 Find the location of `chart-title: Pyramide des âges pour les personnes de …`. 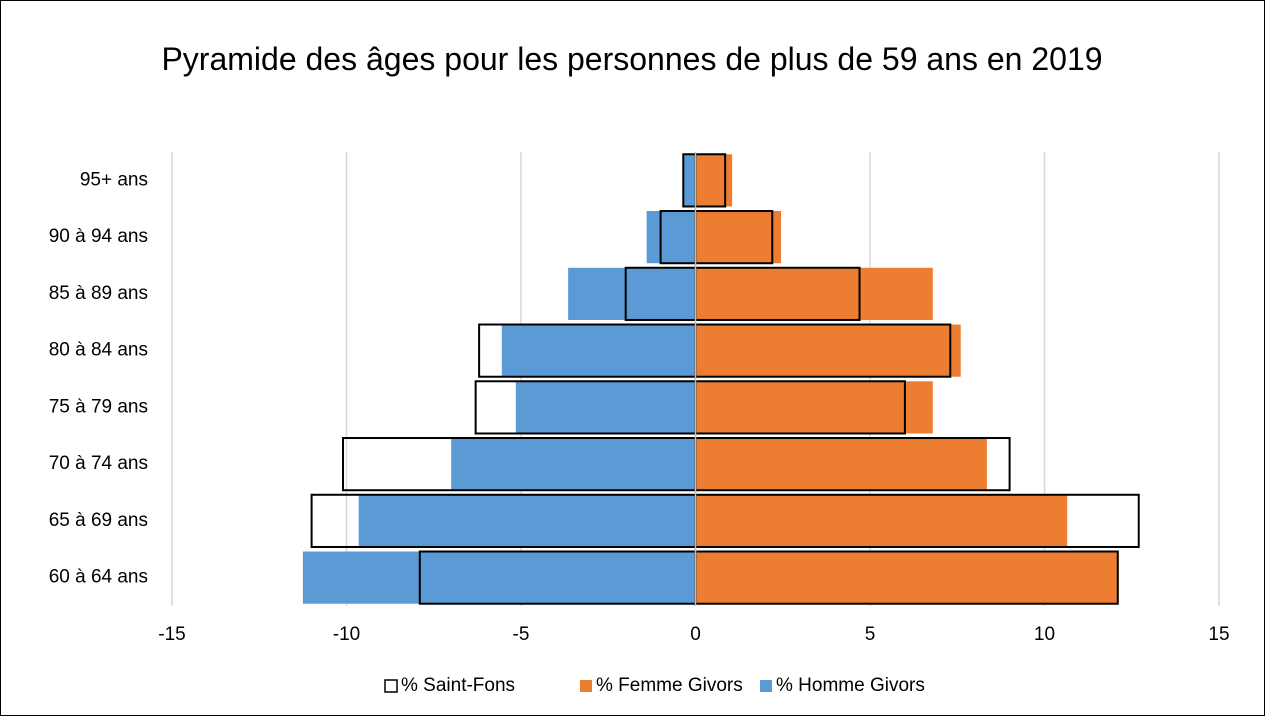

chart-title: Pyramide des âges pour les personnes de … is located at coordinates (632, 59).